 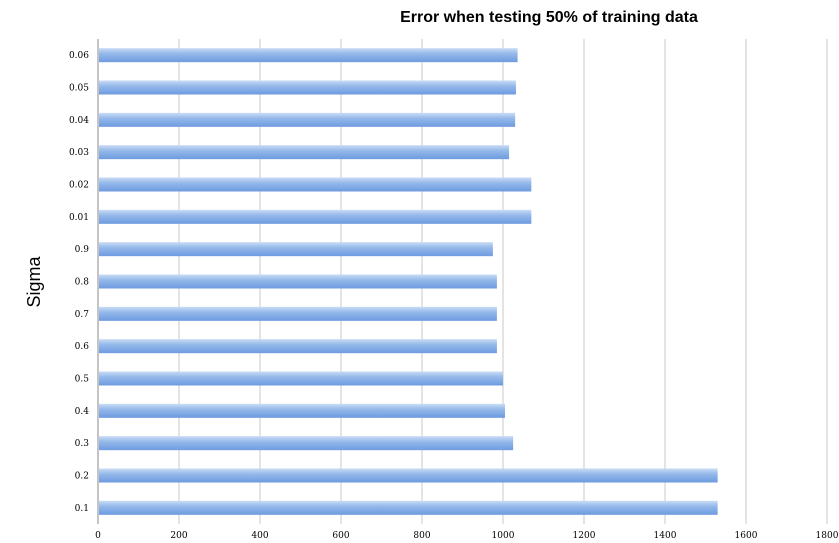 I want to click on x-tick-labels: 0 200 400 600 800 1000 1200 1400 1600 1800, so click(x=467, y=536).